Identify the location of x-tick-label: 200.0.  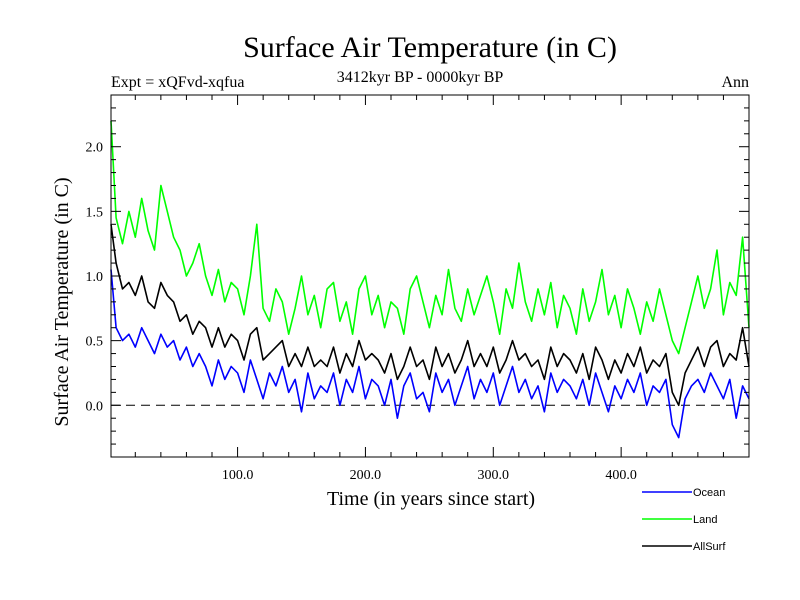
(366, 475).